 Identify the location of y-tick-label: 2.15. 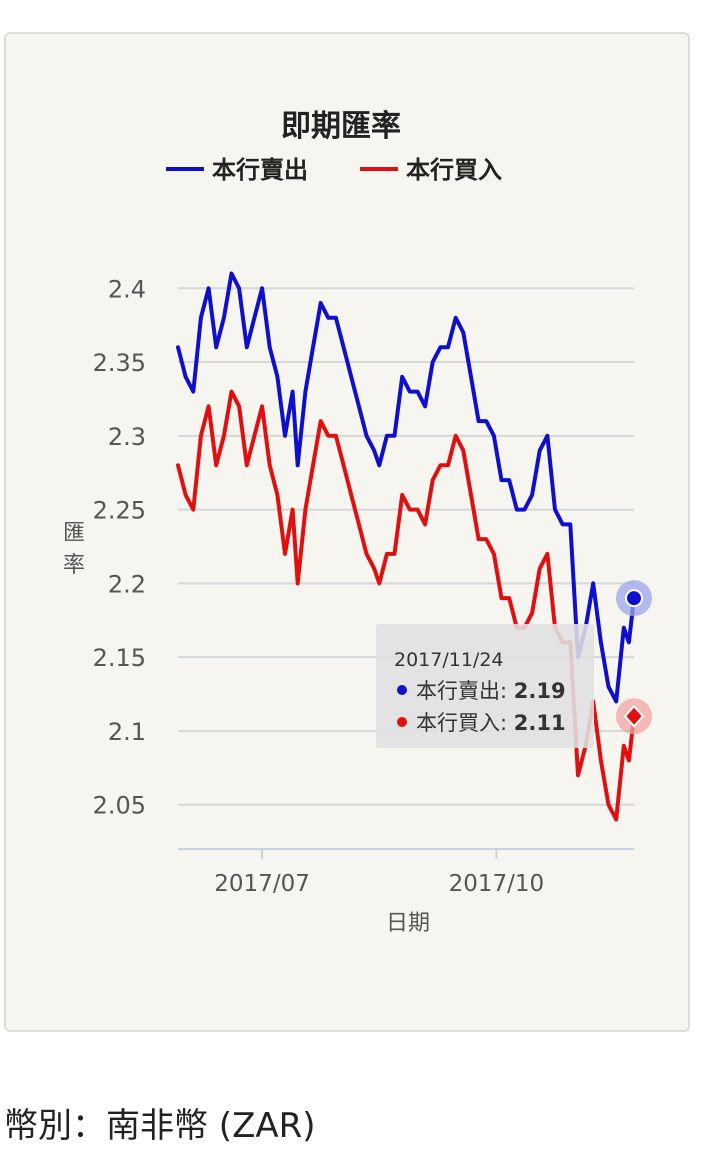
(119, 658).